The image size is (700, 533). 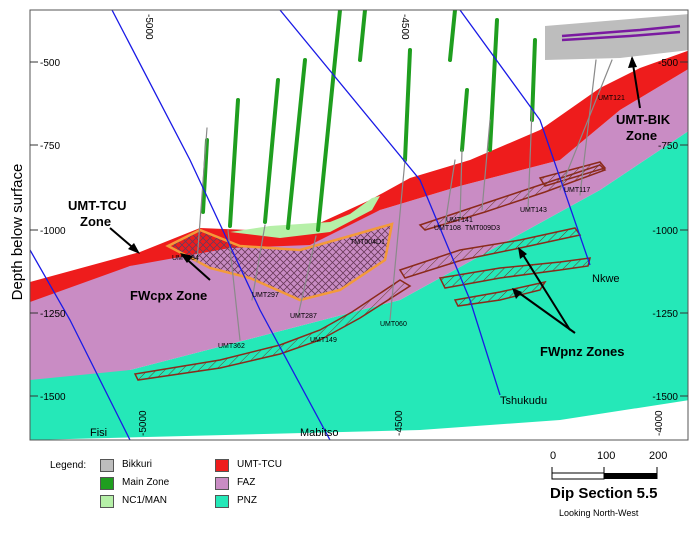 I want to click on right-tick-label: -1000, so click(x=665, y=231).